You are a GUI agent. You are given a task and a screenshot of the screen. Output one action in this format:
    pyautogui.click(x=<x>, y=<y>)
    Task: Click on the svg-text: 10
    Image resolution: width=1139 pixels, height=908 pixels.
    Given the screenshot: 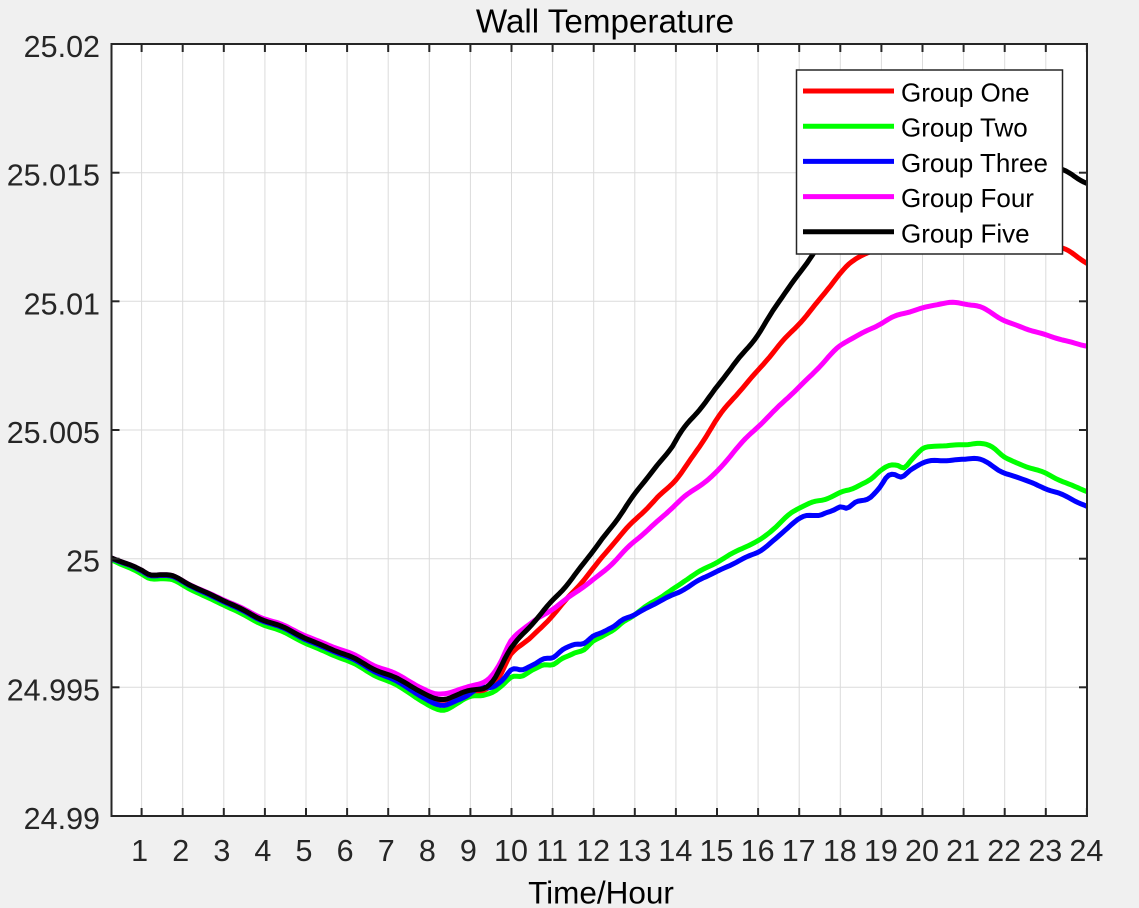 What is the action you would take?
    pyautogui.click(x=511, y=851)
    